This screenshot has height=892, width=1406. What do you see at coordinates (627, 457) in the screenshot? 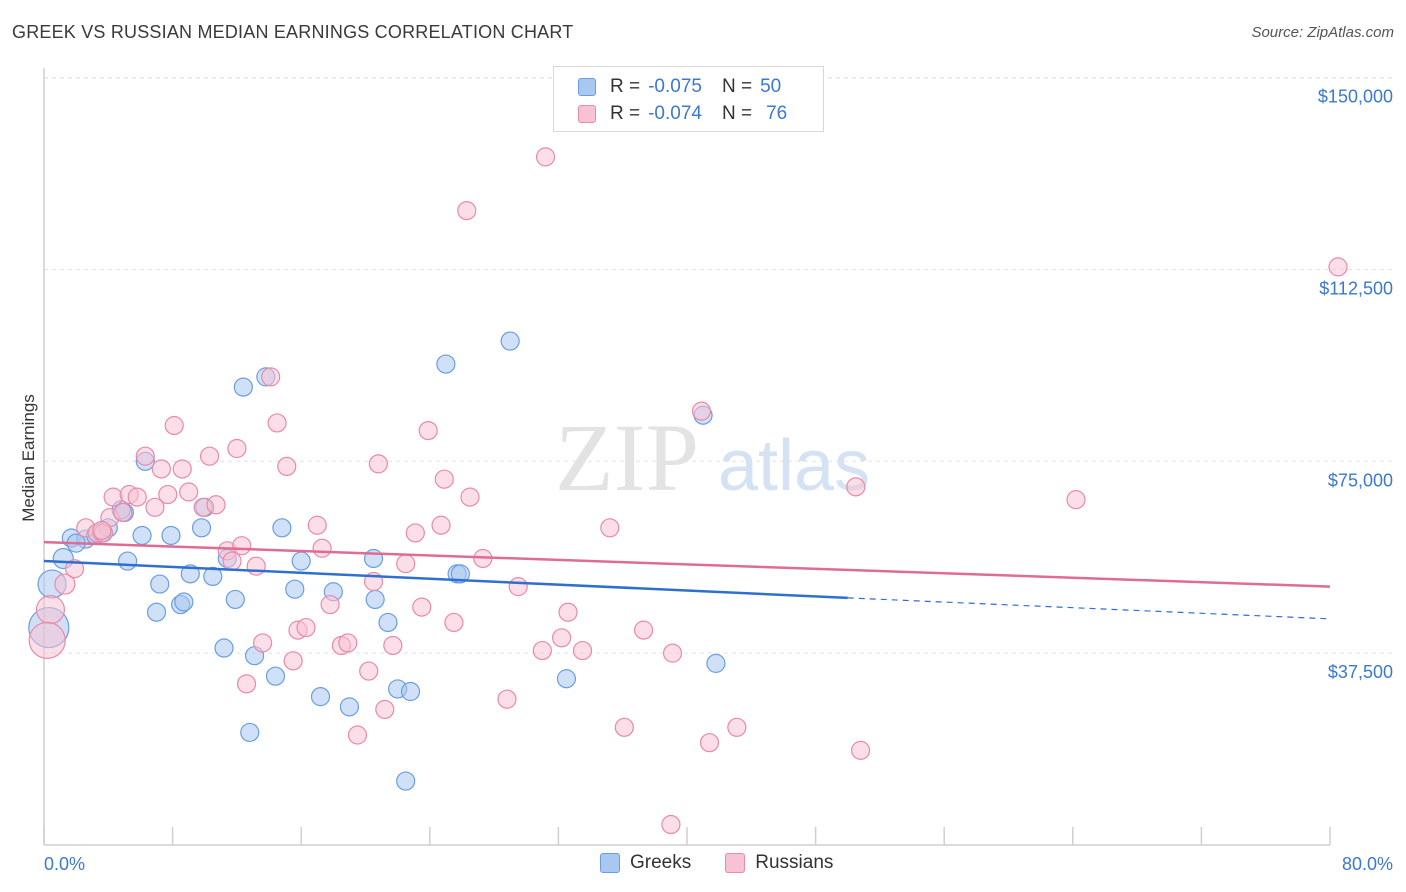
I see `watermark-zip: ZIP` at bounding box center [627, 457].